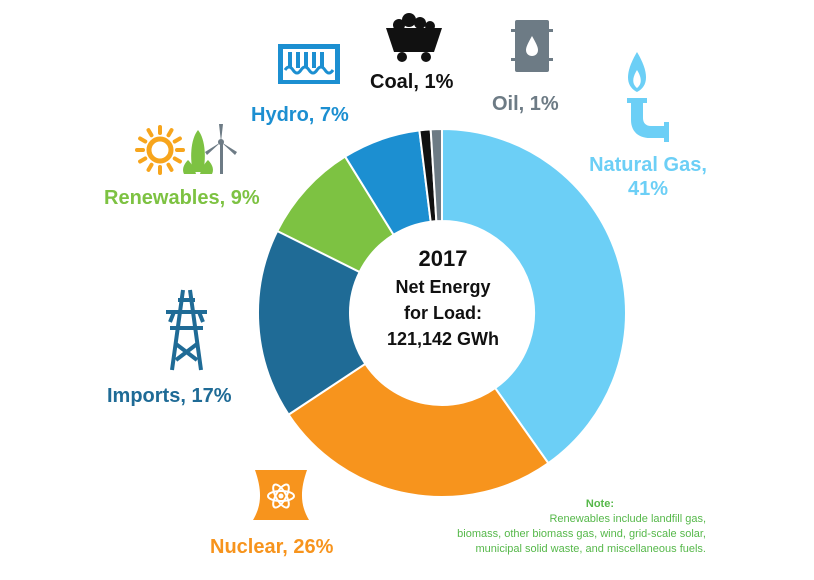 This screenshot has height=580, width=814. I want to click on center-total: 121,142 GWh, so click(443, 339).